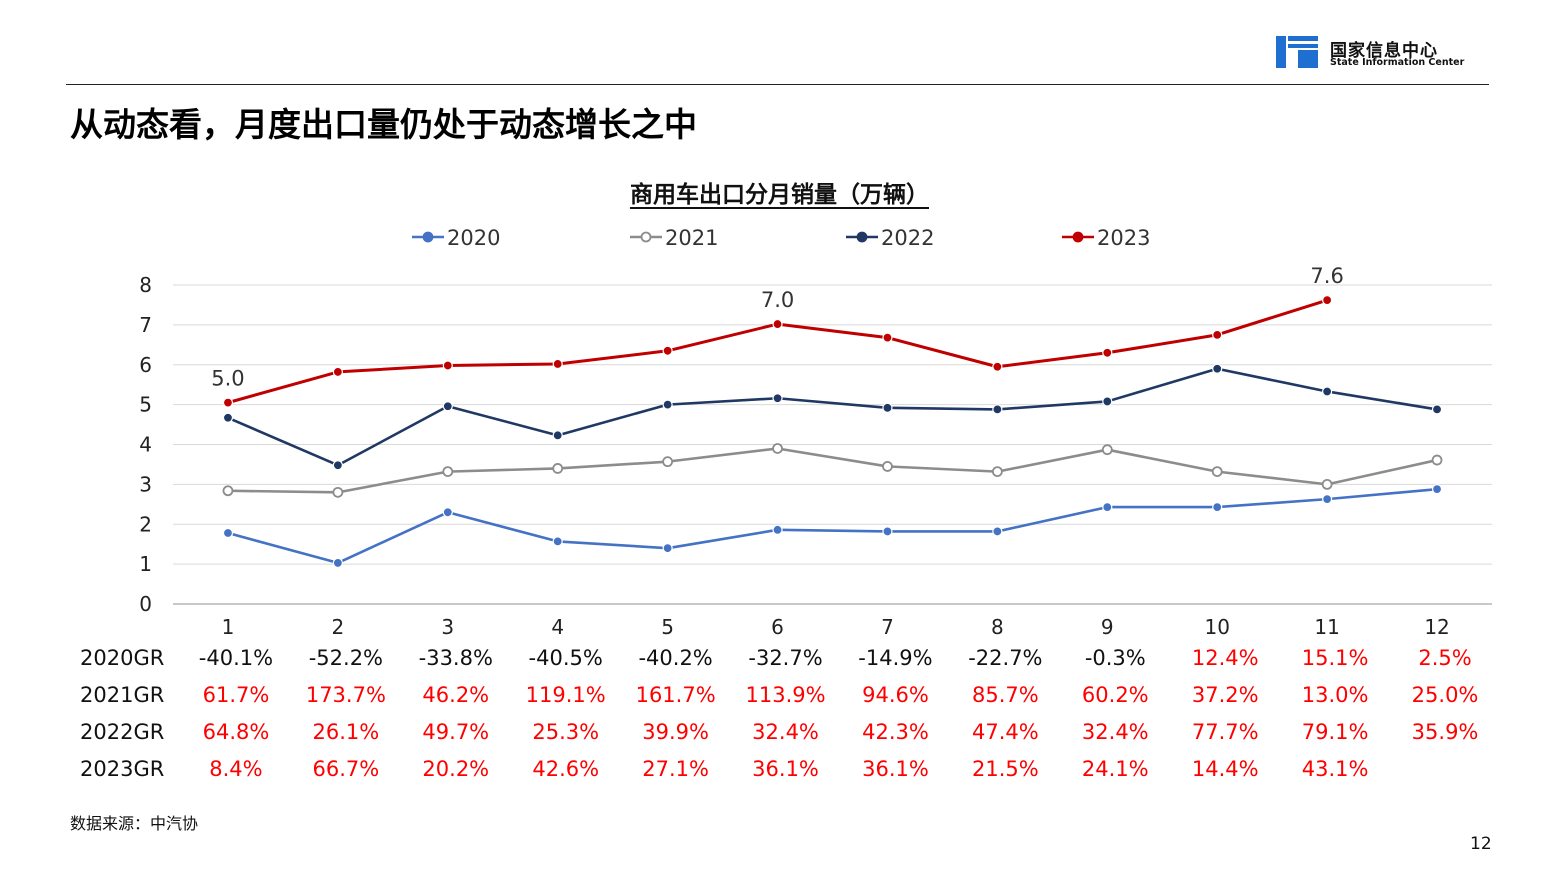 This screenshot has height=878, width=1559. I want to click on y-tick-label: 5, so click(145, 405).